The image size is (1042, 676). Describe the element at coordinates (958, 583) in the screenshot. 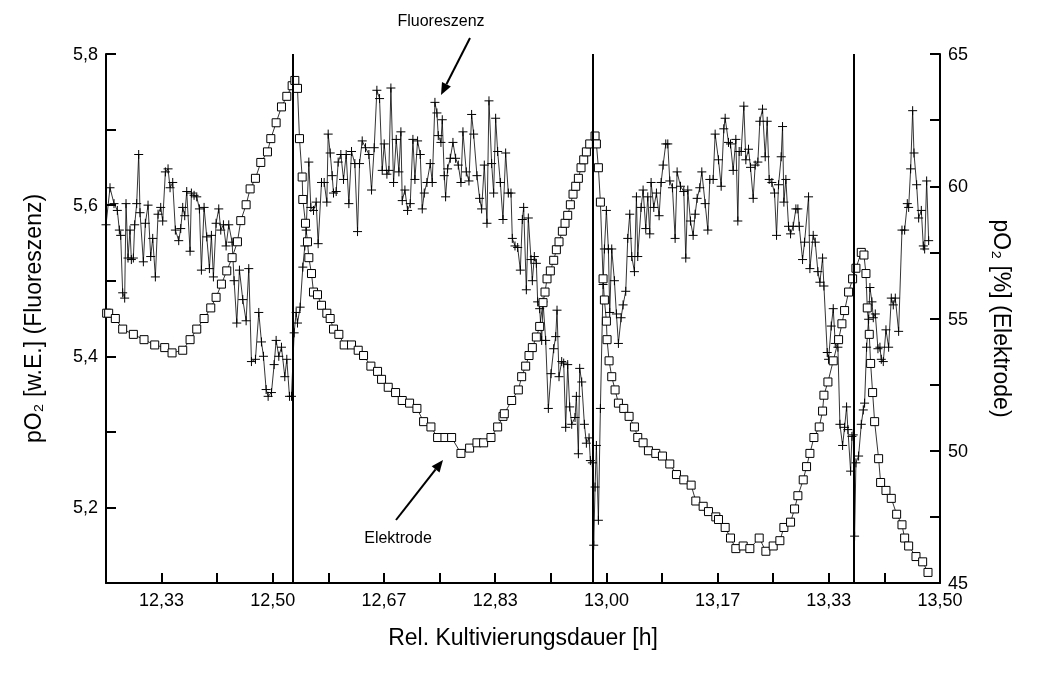

I see `y2-tick-label: 45` at that location.